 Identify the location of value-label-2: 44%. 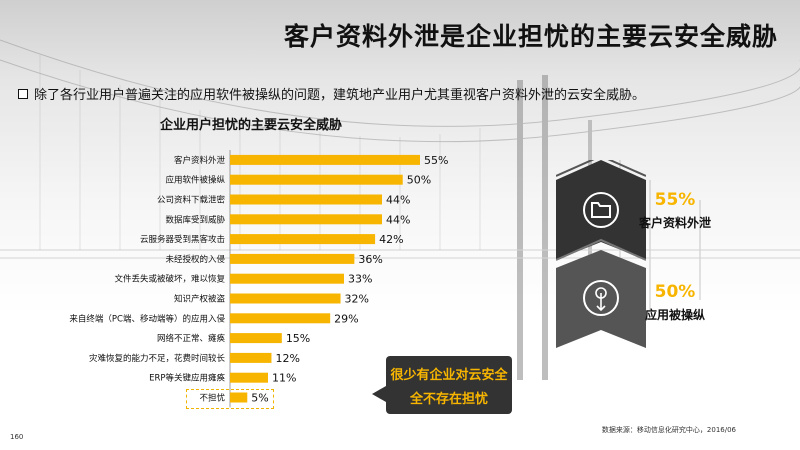
(398, 200).